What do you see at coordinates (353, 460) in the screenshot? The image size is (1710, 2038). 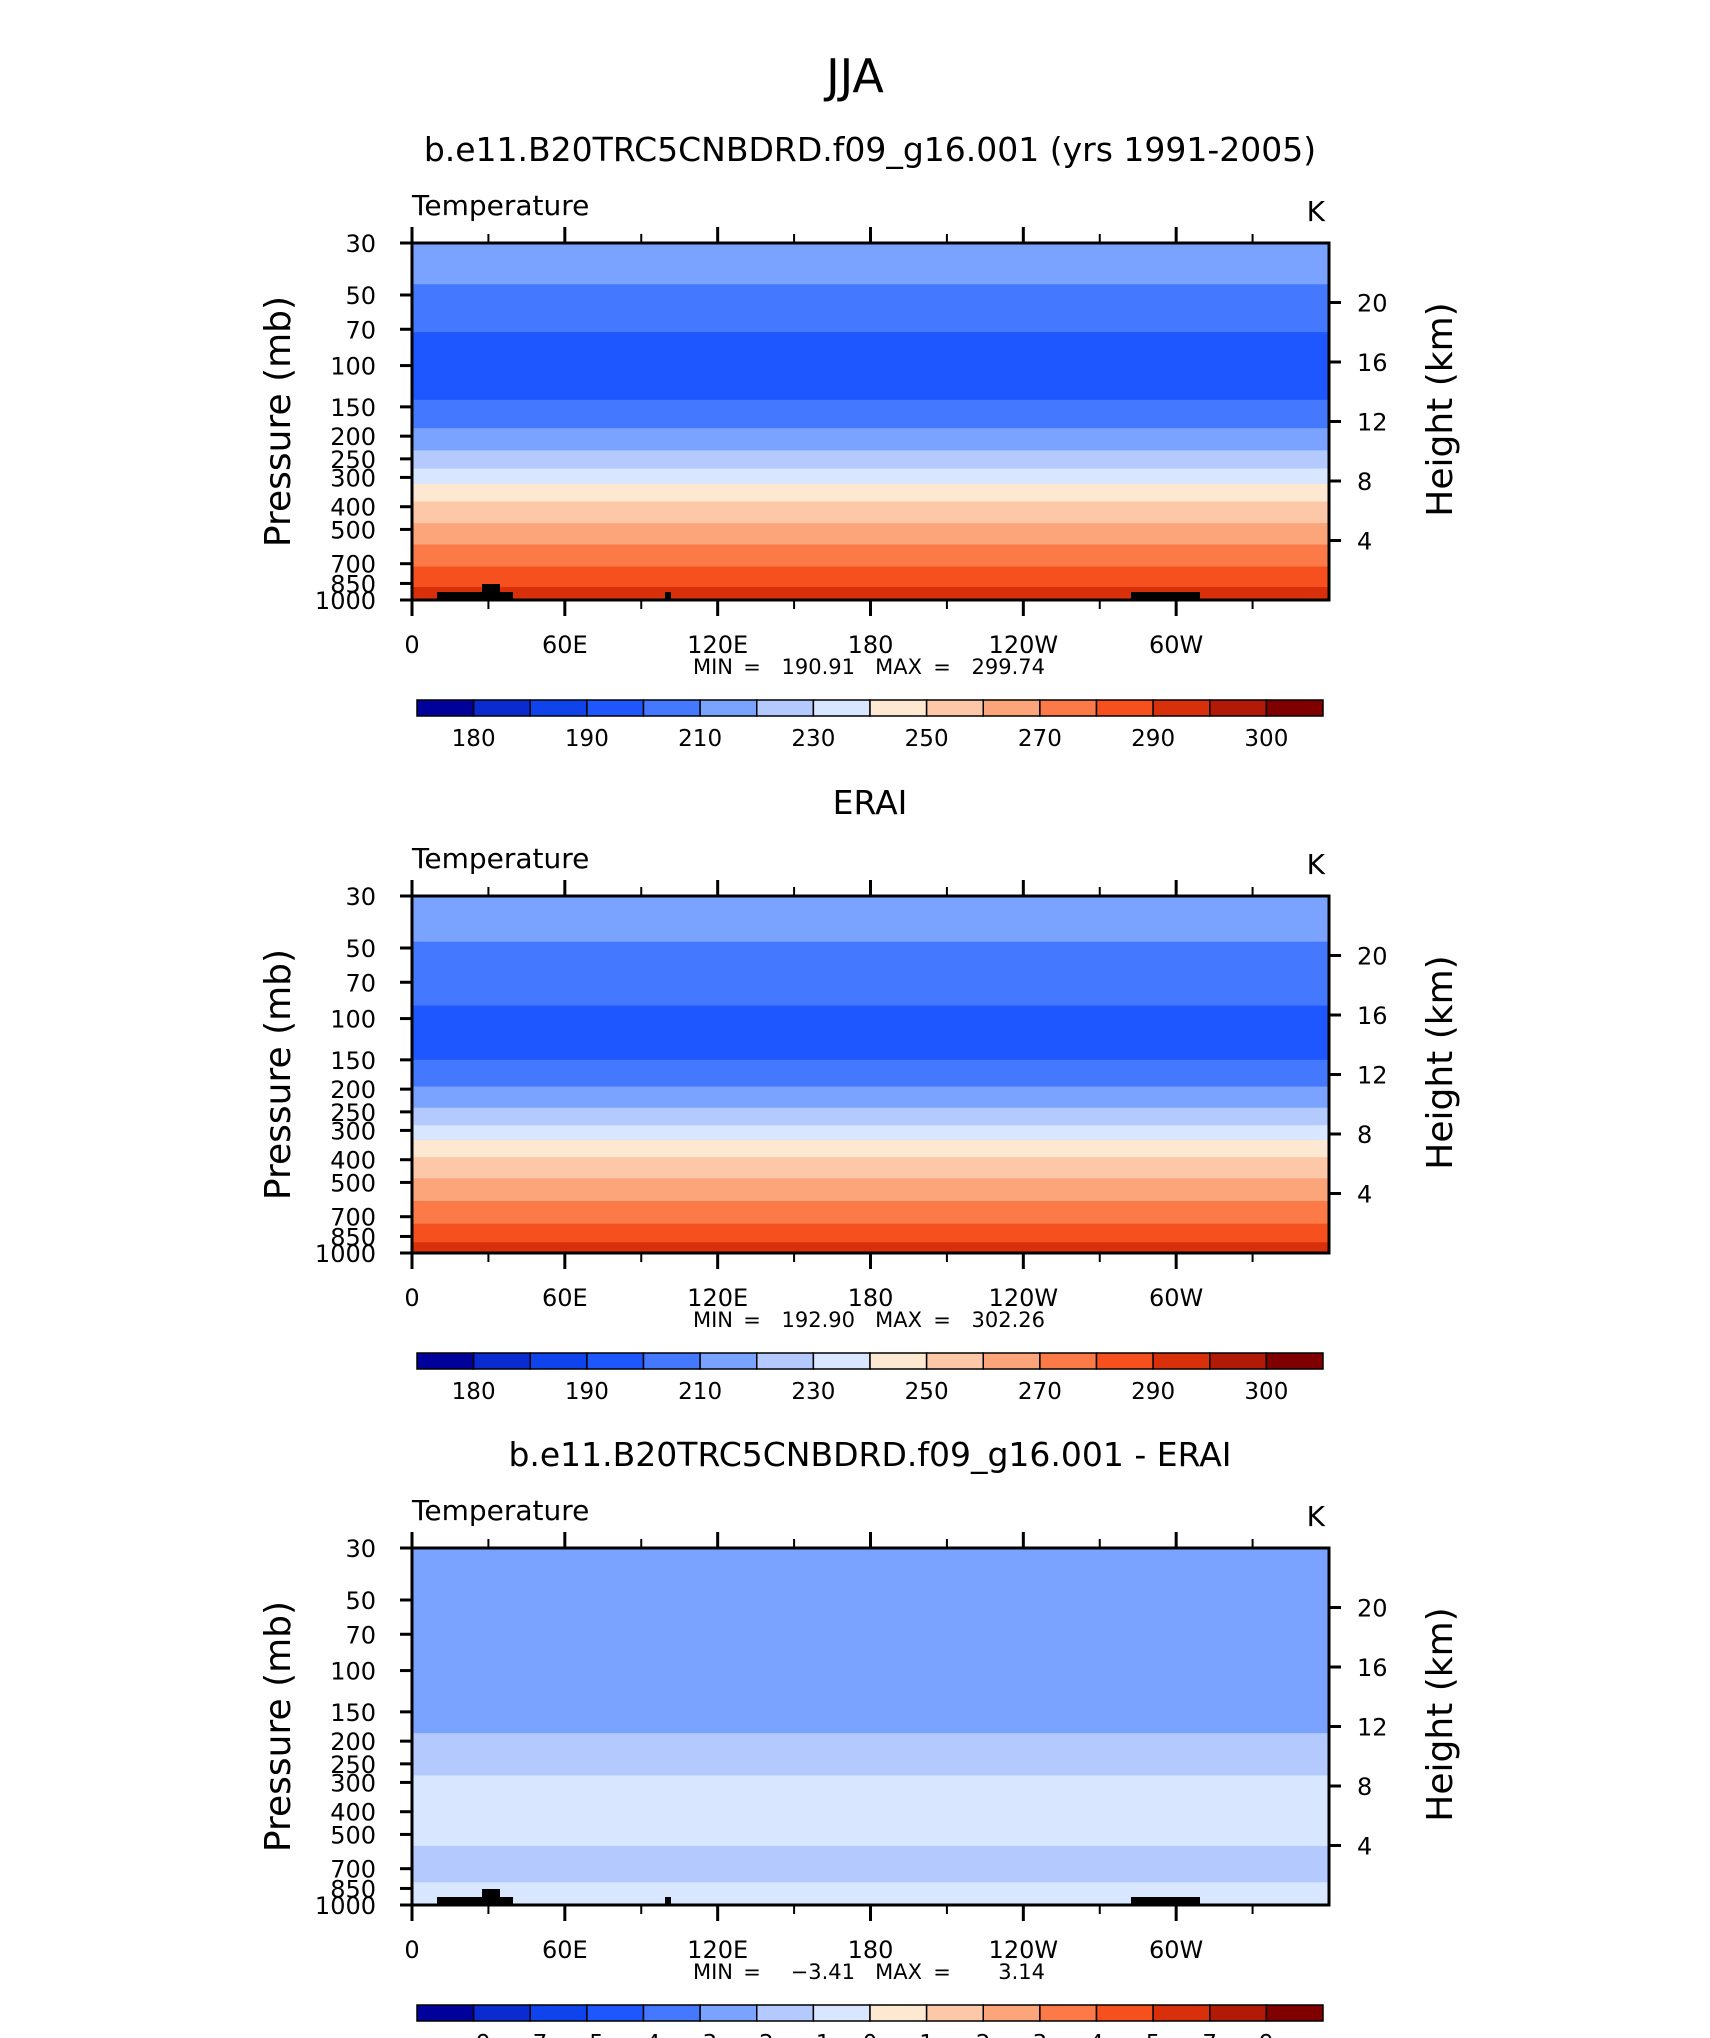 I see `pressure-tick-label: 250` at bounding box center [353, 460].